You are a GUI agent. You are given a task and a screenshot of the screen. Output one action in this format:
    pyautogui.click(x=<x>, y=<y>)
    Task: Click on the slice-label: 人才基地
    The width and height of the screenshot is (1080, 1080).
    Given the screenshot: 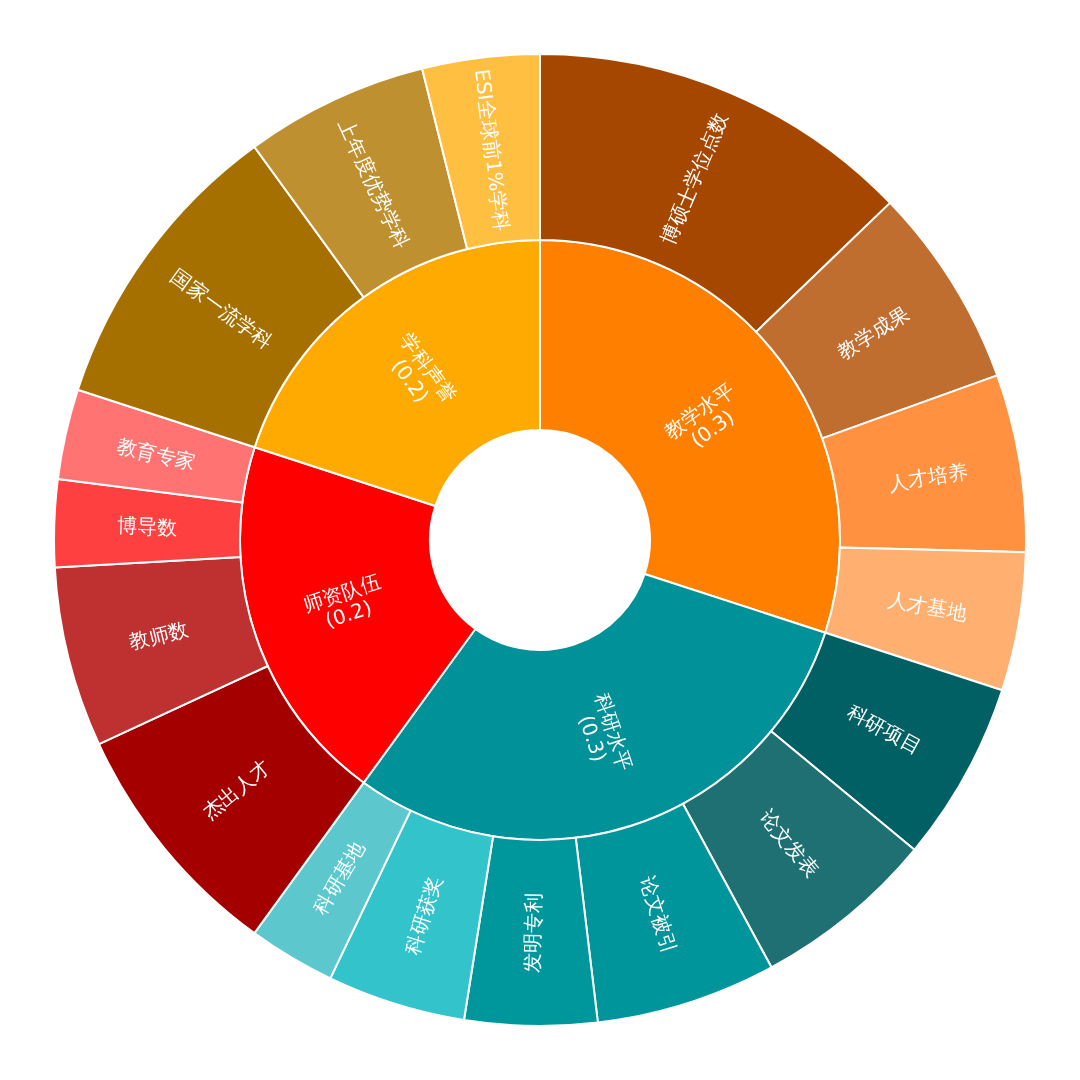 What is the action you would take?
    pyautogui.click(x=927, y=606)
    